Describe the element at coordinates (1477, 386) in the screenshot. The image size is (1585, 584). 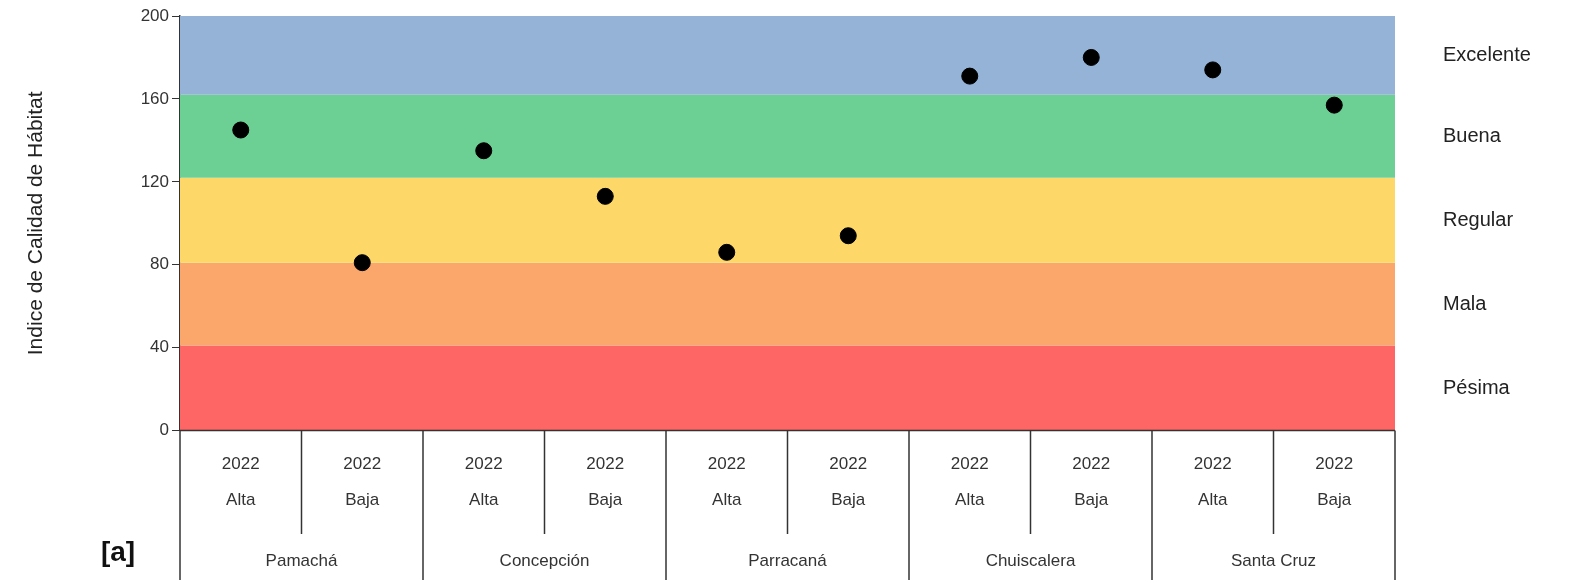
I see `band-label: Pésima` at that location.